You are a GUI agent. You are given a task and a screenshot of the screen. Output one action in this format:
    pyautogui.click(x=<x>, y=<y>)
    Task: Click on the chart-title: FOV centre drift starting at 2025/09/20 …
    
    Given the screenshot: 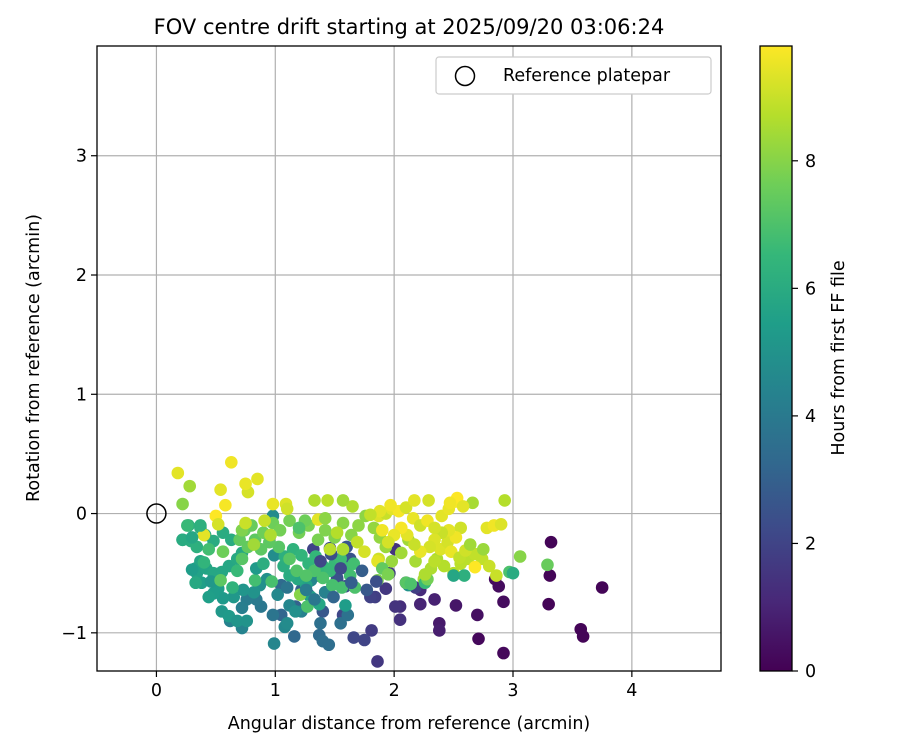 What is the action you would take?
    pyautogui.click(x=409, y=27)
    